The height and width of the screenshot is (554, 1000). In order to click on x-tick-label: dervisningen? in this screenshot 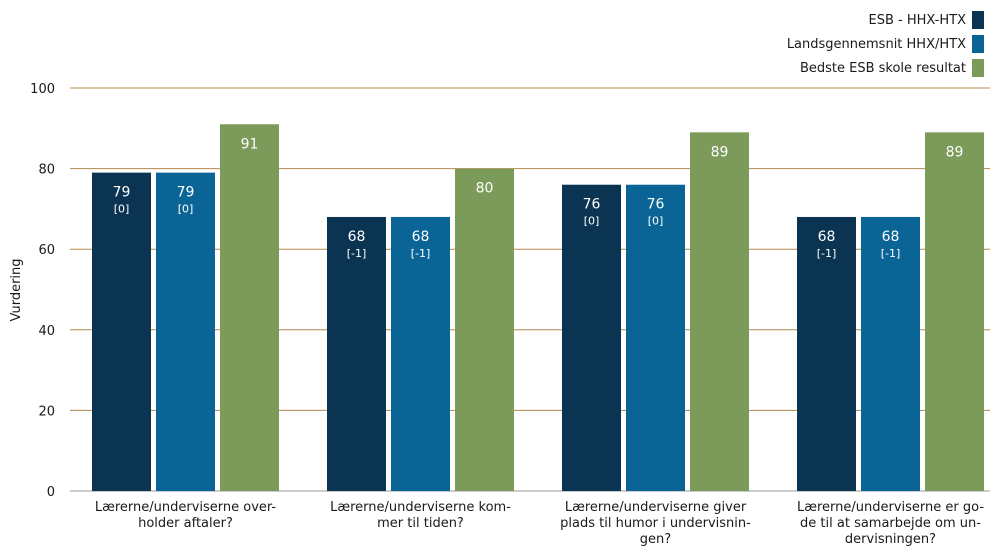, I will do `click(890, 539)`.